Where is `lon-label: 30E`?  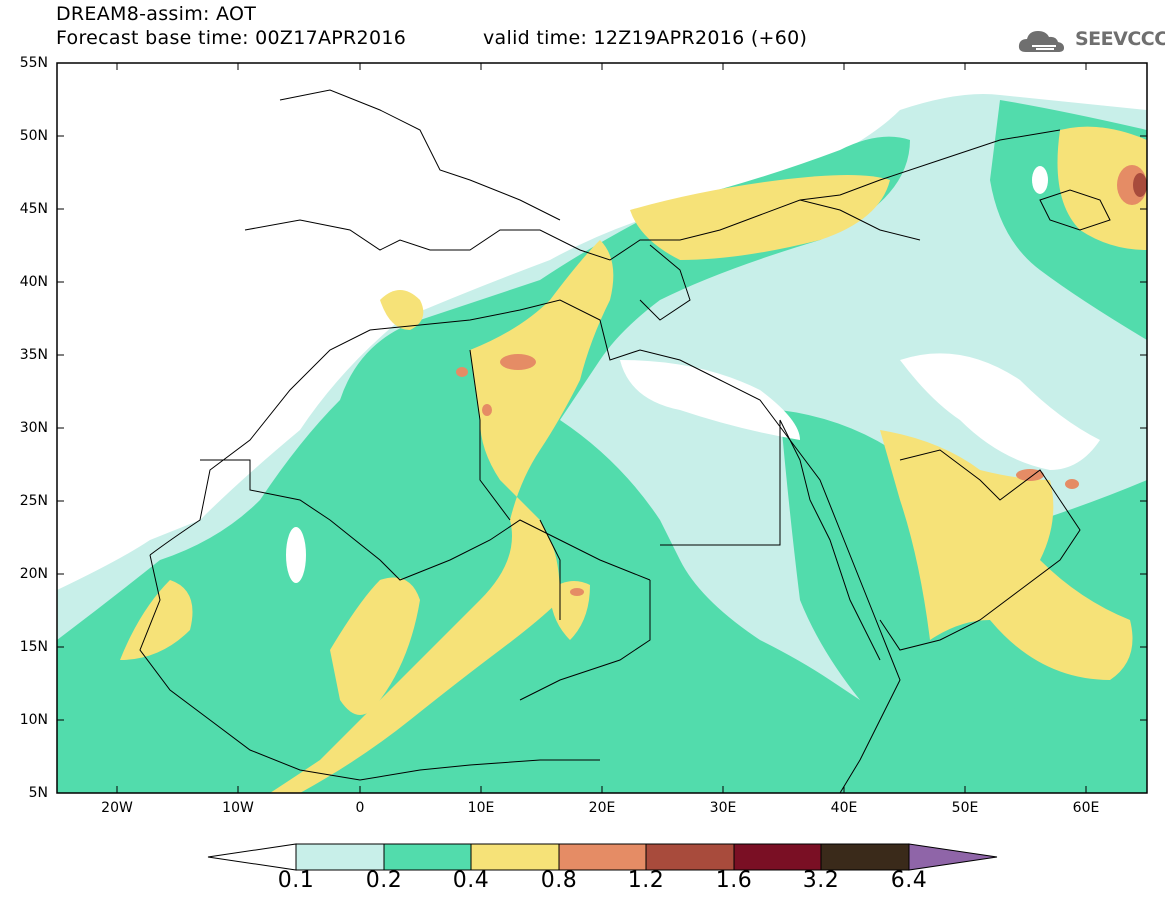 lon-label: 30E is located at coordinates (723, 808).